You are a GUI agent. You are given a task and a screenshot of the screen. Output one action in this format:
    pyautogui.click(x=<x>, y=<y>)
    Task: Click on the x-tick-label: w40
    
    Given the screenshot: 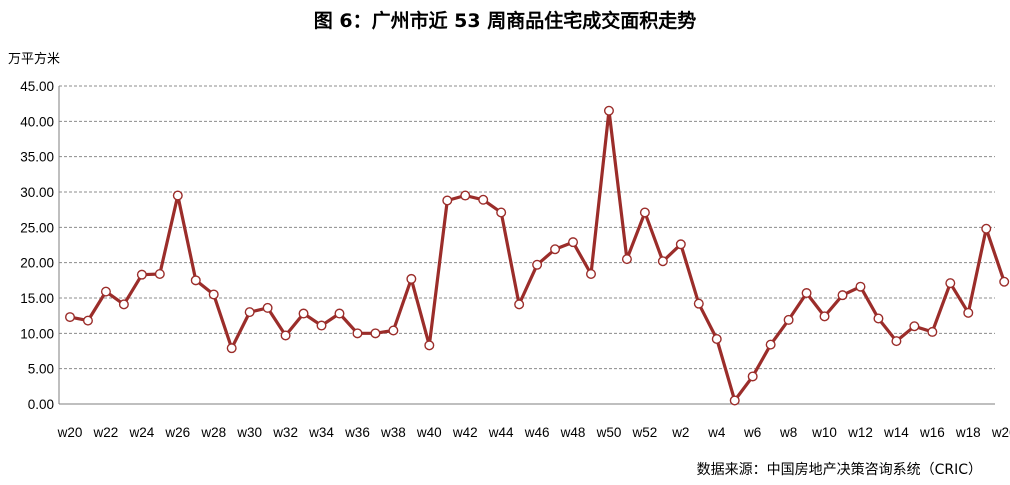 What is the action you would take?
    pyautogui.click(x=429, y=432)
    